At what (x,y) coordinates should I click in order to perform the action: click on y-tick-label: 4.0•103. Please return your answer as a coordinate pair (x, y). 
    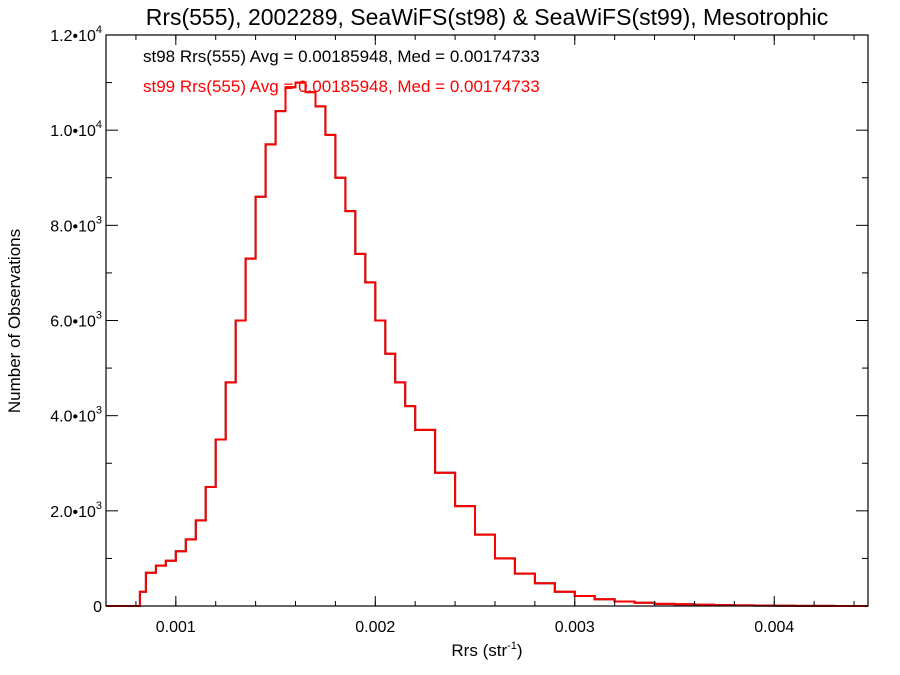
    Looking at the image, I should click on (76, 415).